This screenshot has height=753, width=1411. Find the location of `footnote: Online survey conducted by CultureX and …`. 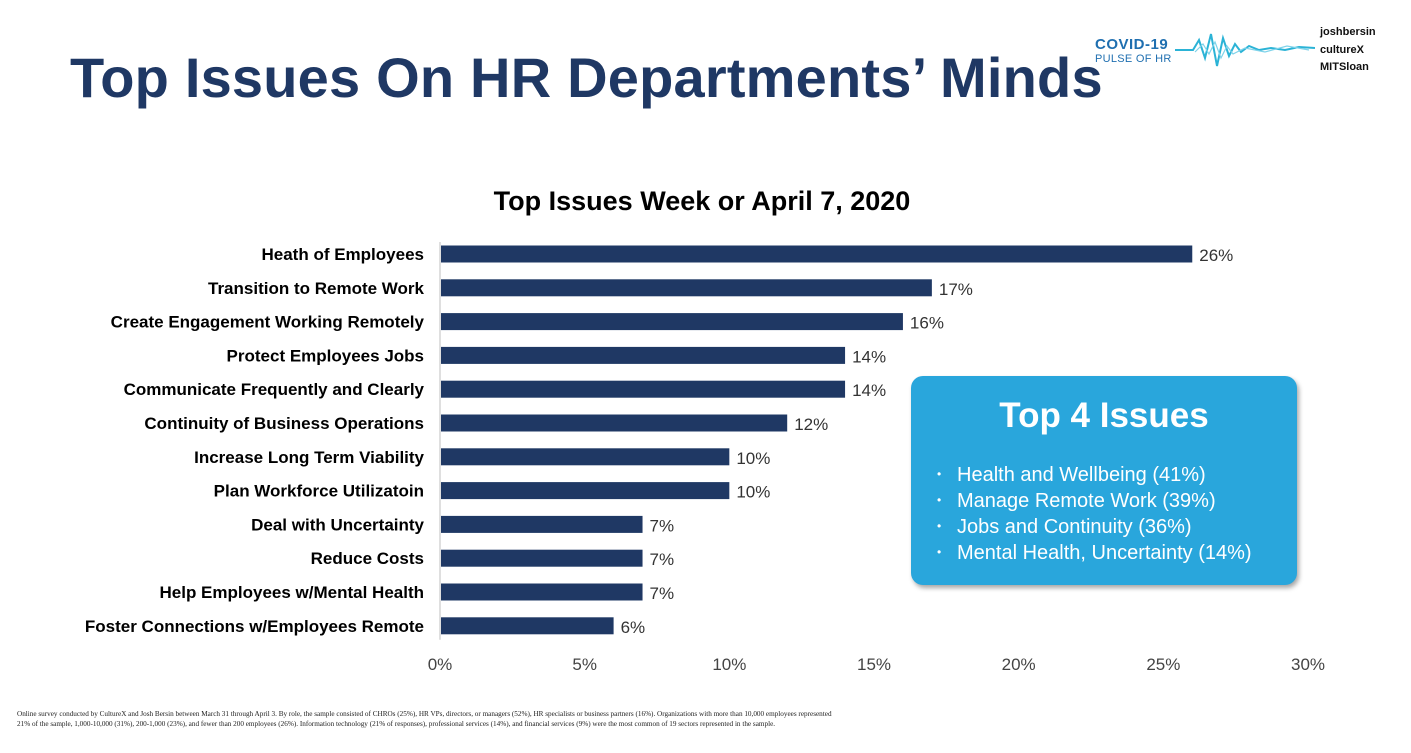

footnote: Online survey conducted by CultureX and … is located at coordinates (424, 719).